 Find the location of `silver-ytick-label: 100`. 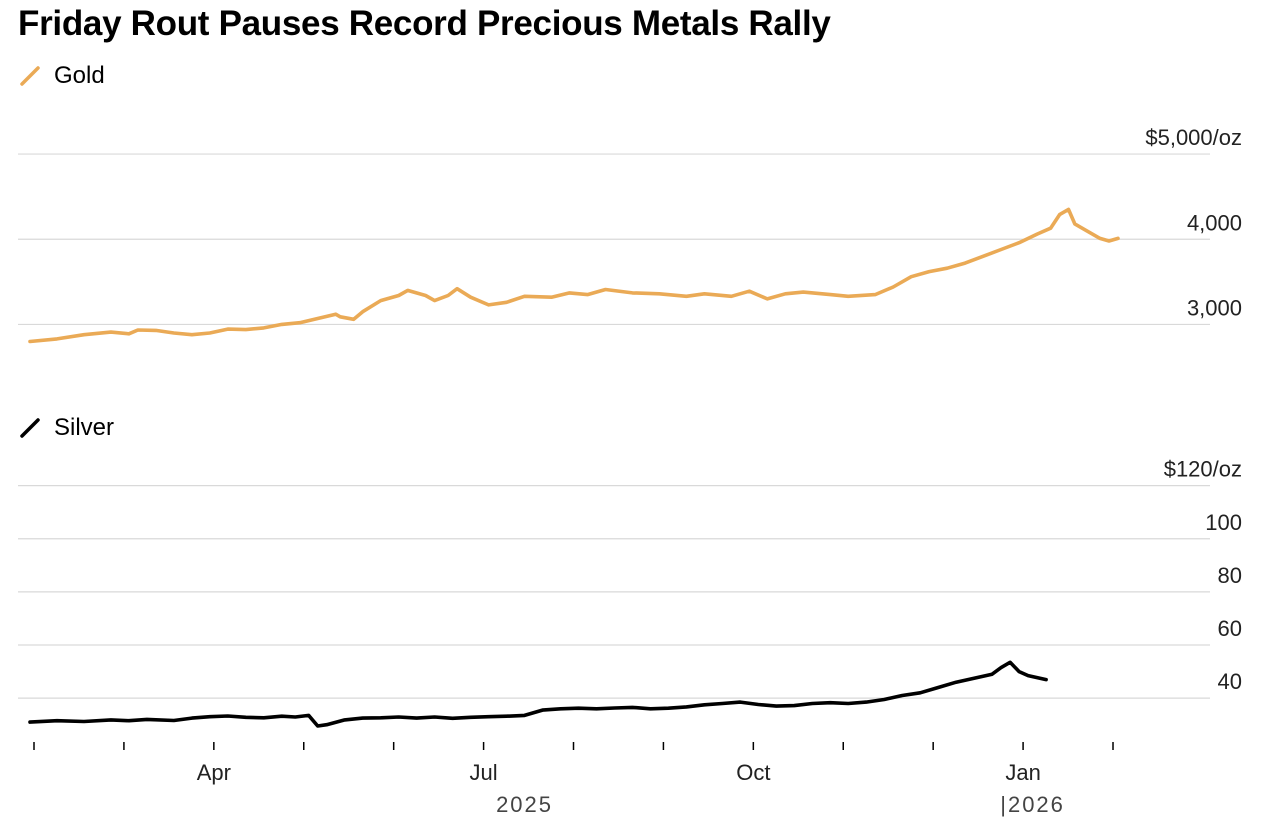

silver-ytick-label: 100 is located at coordinates (1223, 522).